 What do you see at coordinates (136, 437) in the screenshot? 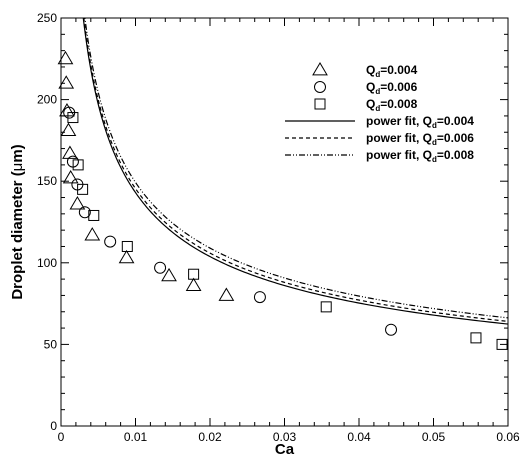
I see `x-tick-label: 0.01` at bounding box center [136, 437].